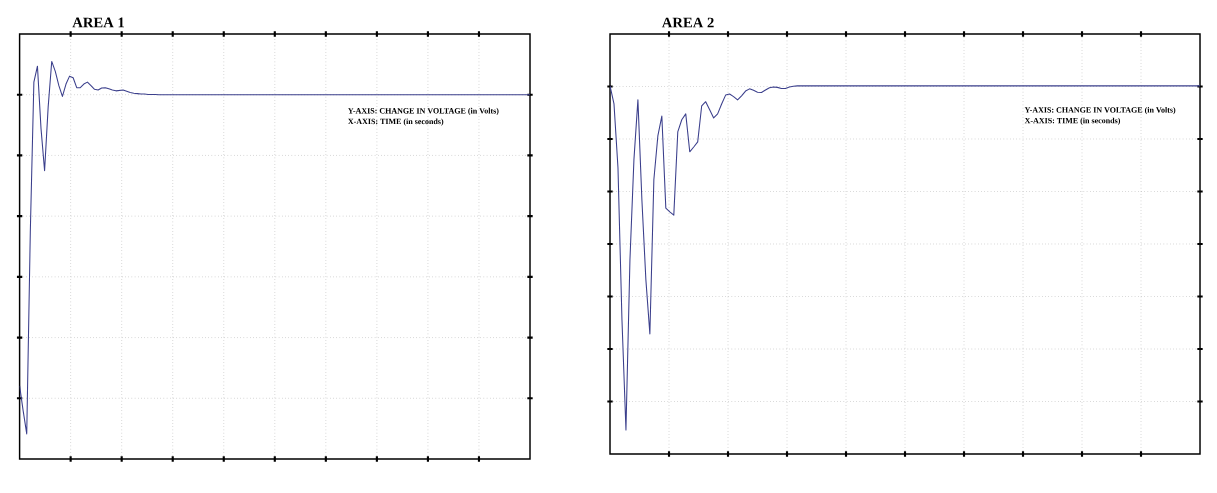 The height and width of the screenshot is (493, 1217). What do you see at coordinates (687, 22) in the screenshot?
I see `chart-title: AREA 2` at bounding box center [687, 22].